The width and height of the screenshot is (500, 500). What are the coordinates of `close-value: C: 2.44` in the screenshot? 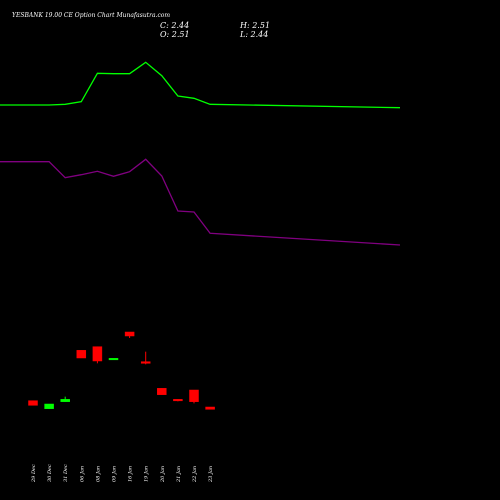 It's located at (175, 25).